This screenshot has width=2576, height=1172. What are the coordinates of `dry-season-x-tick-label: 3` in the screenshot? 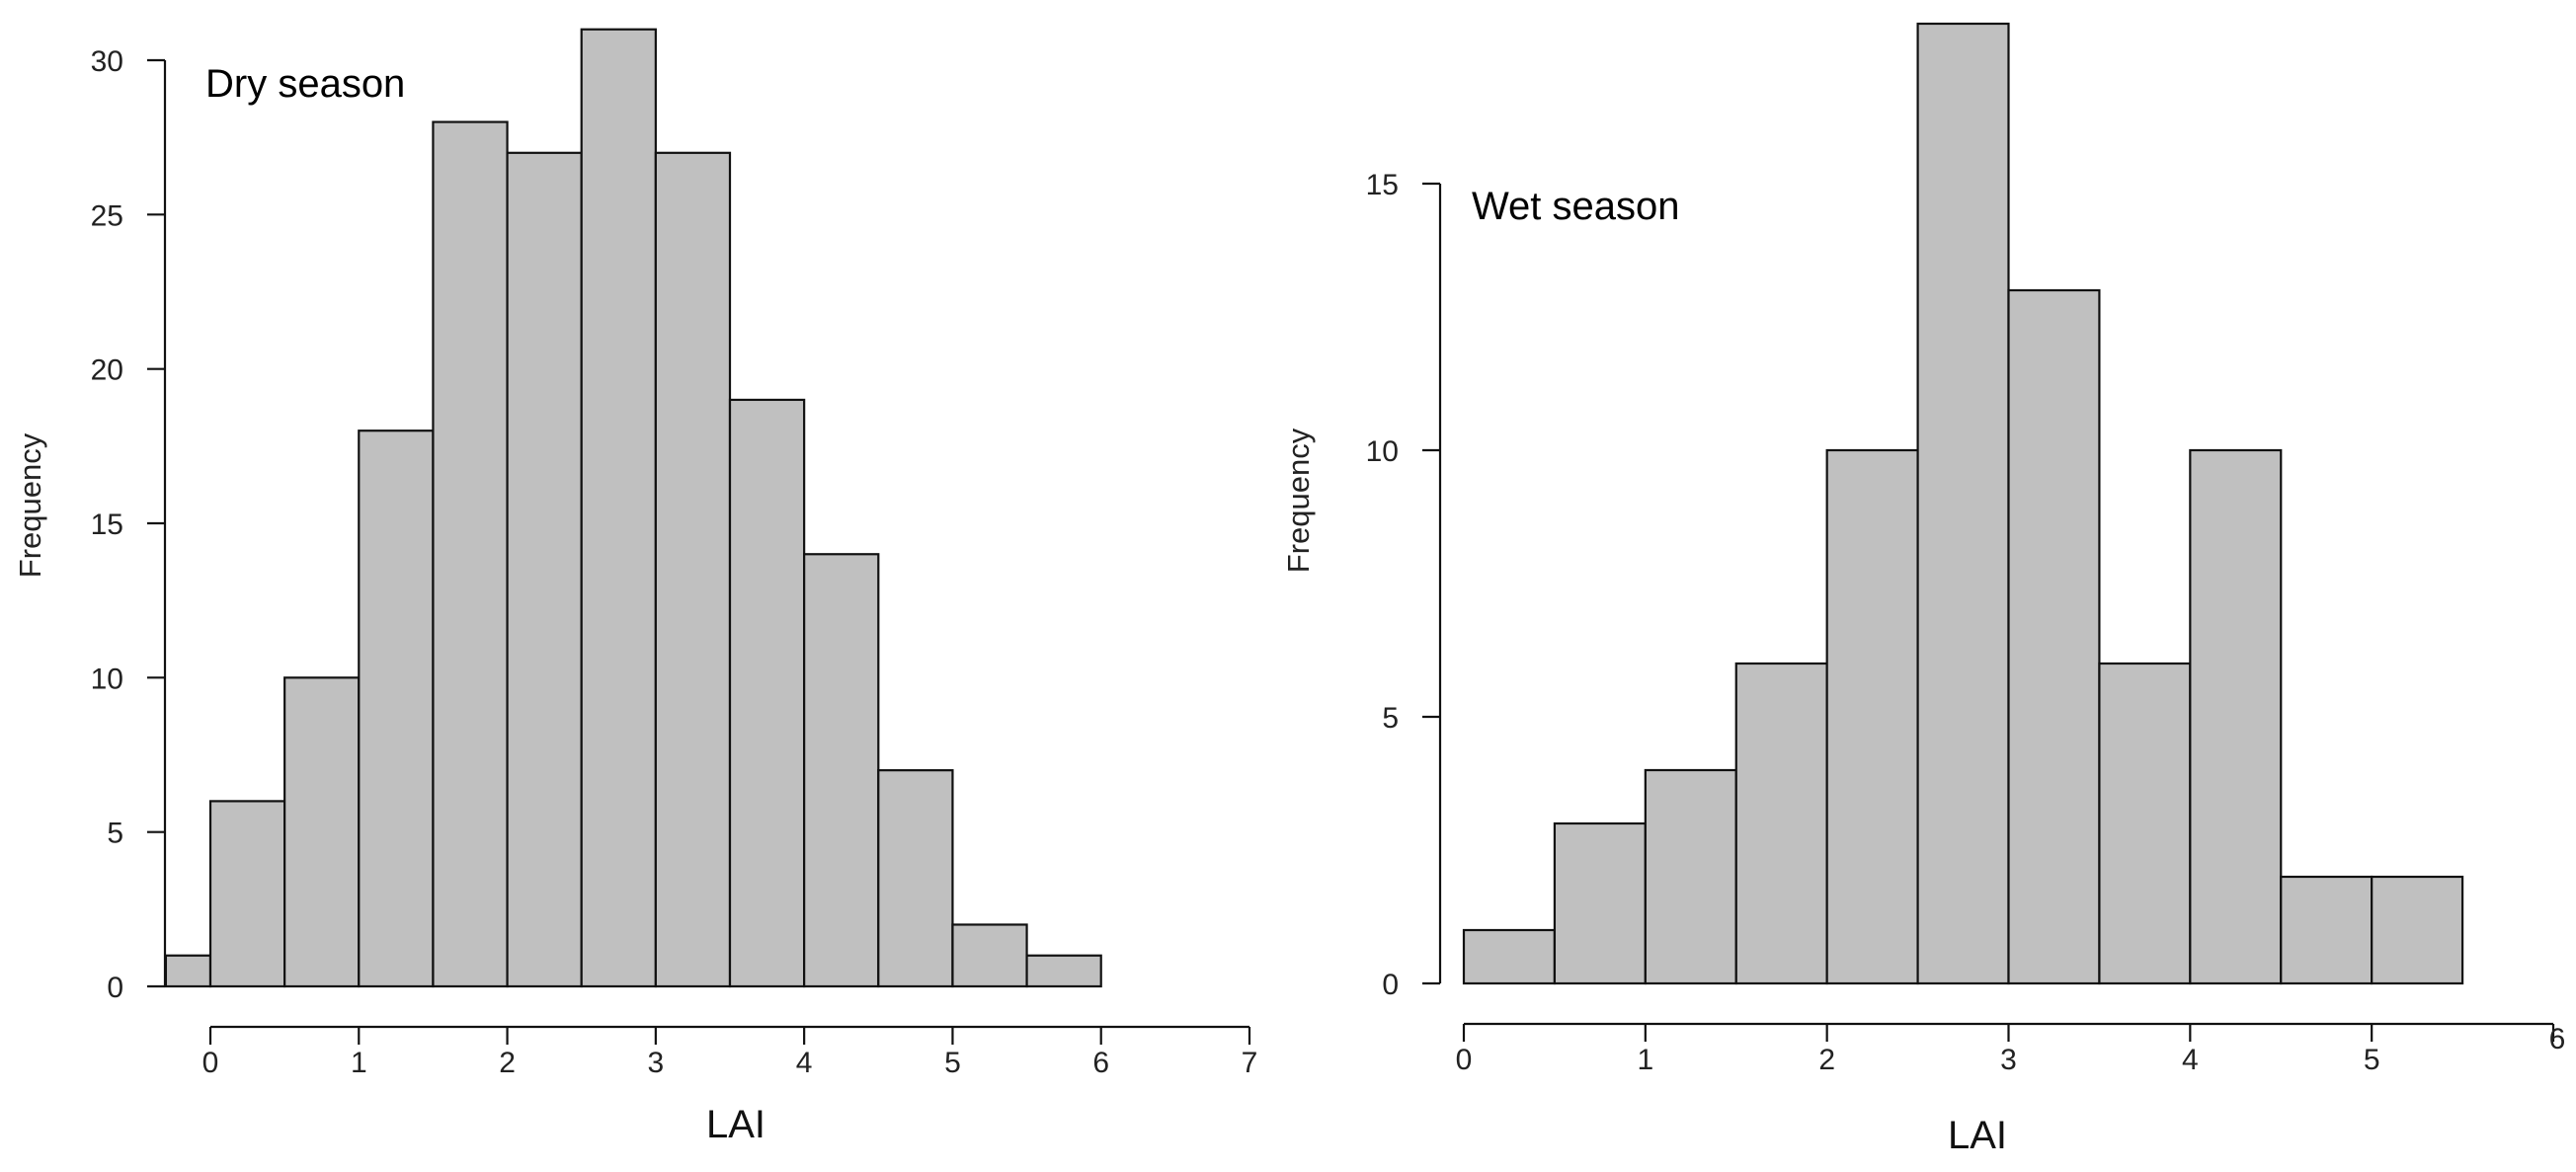 It's located at (656, 1063).